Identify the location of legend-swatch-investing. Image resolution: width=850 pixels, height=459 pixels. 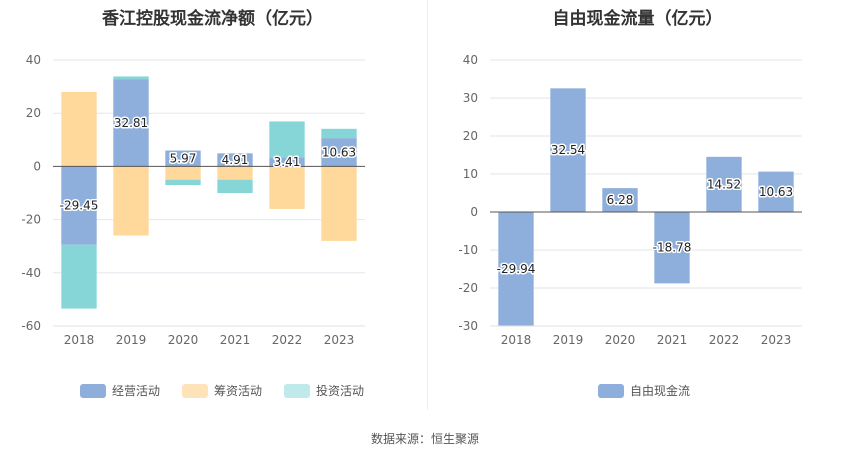
(297, 390).